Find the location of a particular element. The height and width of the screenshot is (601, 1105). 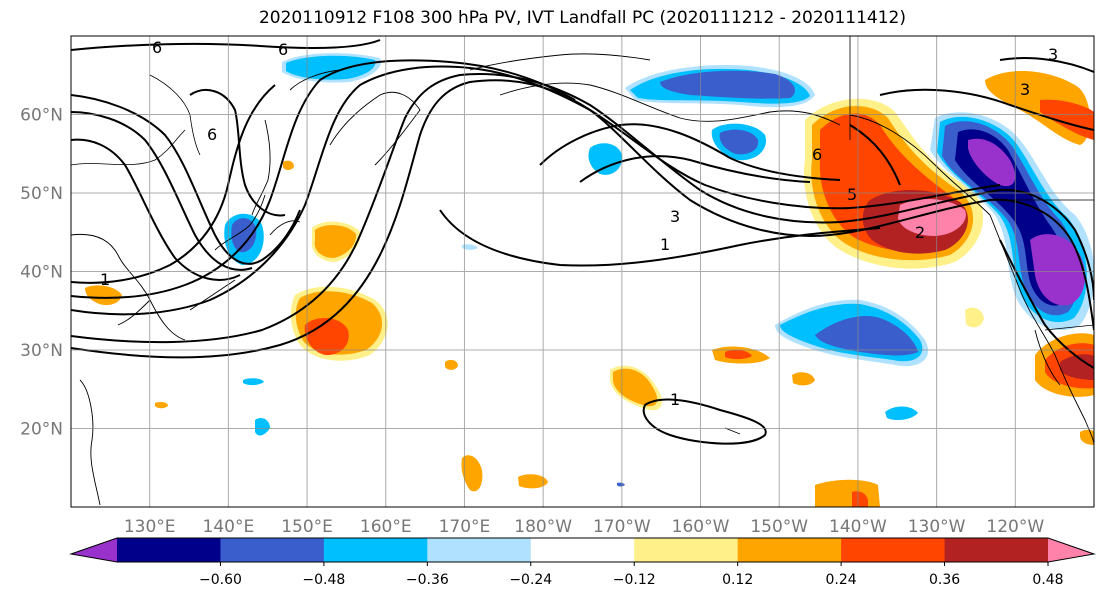

colorbar-tick-label: −0.24 is located at coordinates (530, 580).